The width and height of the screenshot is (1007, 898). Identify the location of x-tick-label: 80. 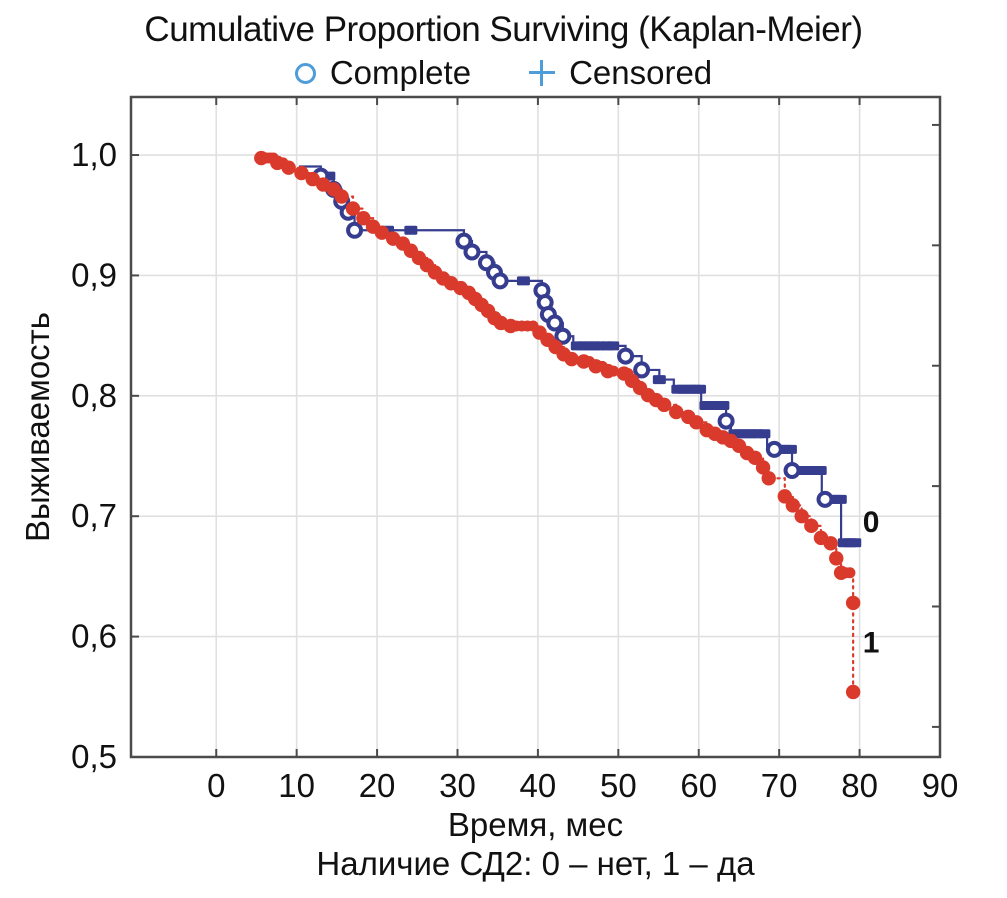
(859, 785).